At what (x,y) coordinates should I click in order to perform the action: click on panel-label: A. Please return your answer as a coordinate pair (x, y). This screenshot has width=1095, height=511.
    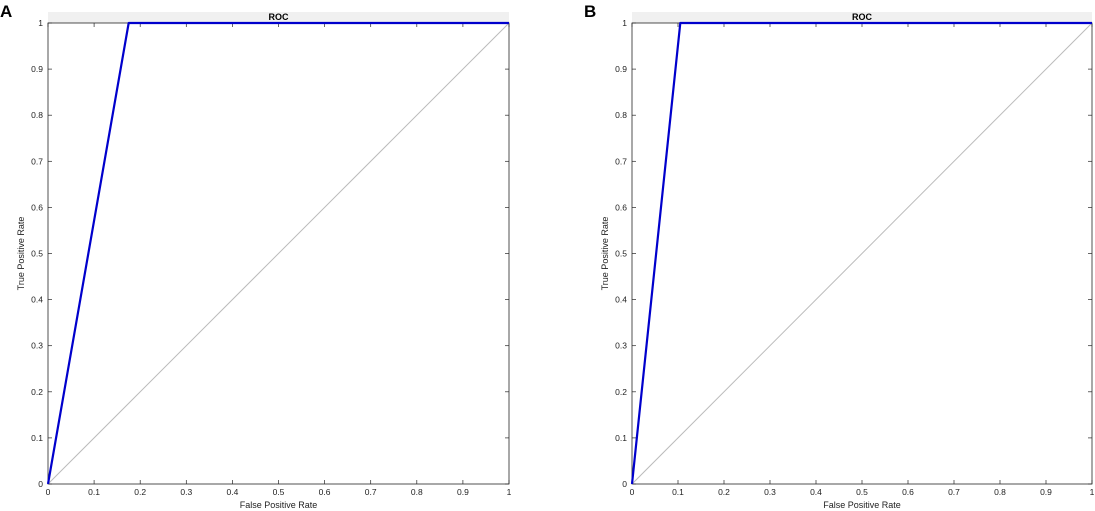
    Looking at the image, I should click on (6, 11).